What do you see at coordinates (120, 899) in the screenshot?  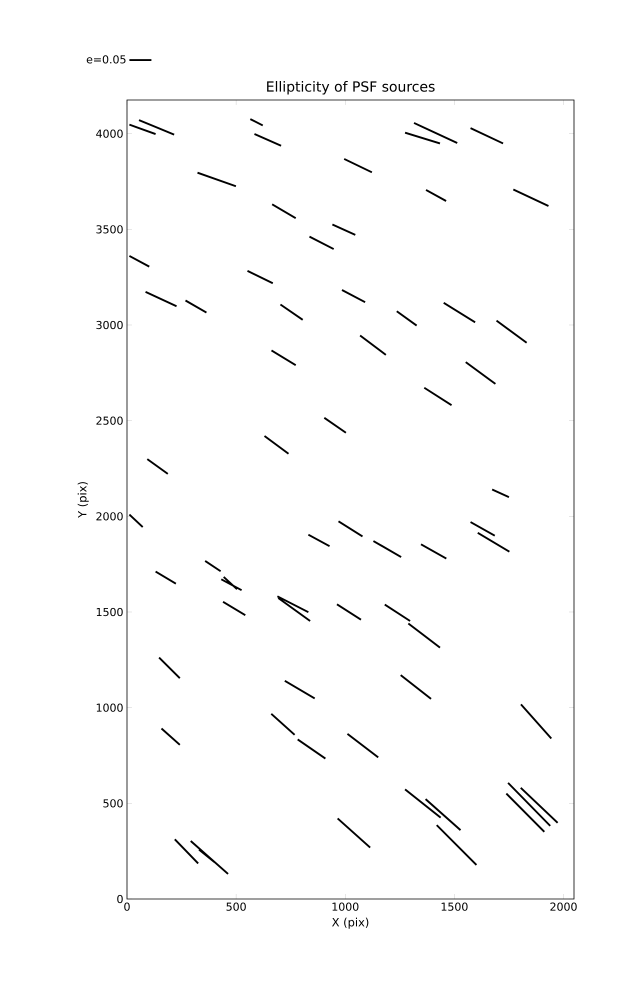 I see `y-tick-label: 0` at bounding box center [120, 899].